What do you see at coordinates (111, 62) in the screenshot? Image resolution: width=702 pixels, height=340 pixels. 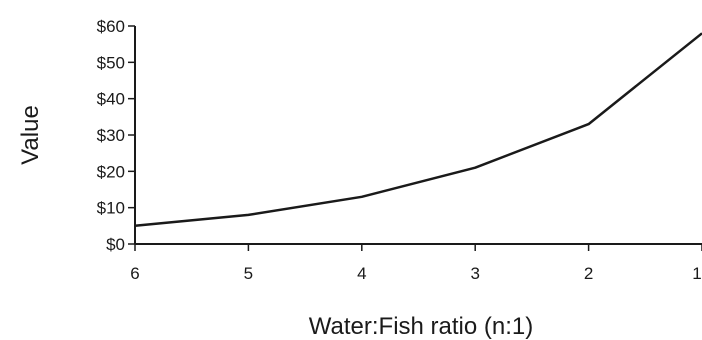 I see `y-tick-label: $50` at bounding box center [111, 62].